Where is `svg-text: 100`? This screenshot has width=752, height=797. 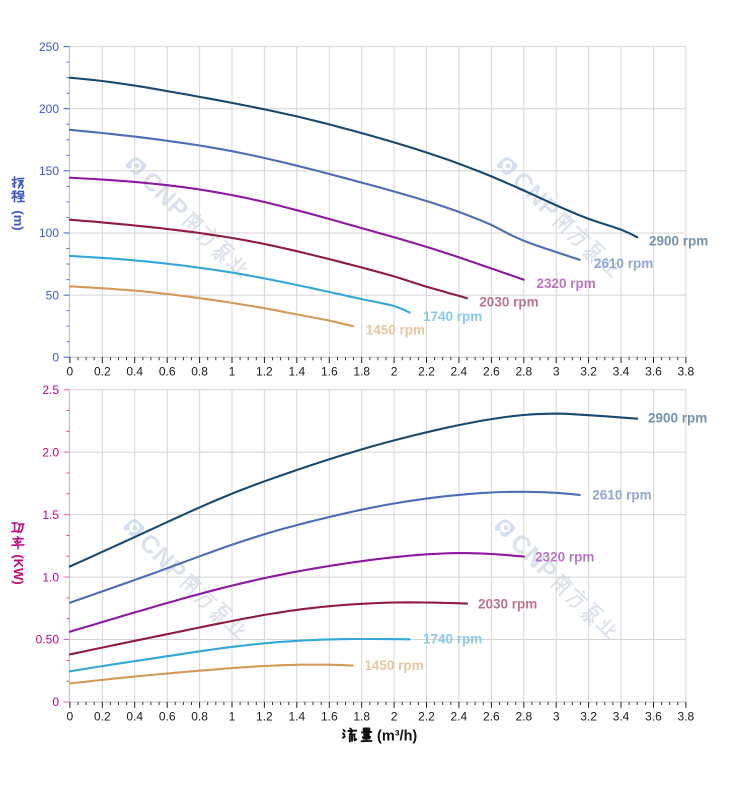
svg-text: 100 is located at coordinates (49, 233).